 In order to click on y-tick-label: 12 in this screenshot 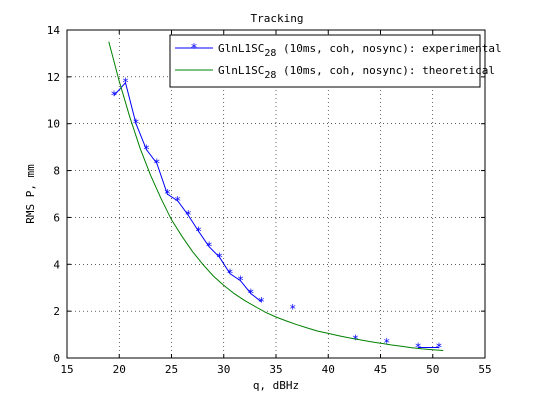, I will do `click(53, 77)`.